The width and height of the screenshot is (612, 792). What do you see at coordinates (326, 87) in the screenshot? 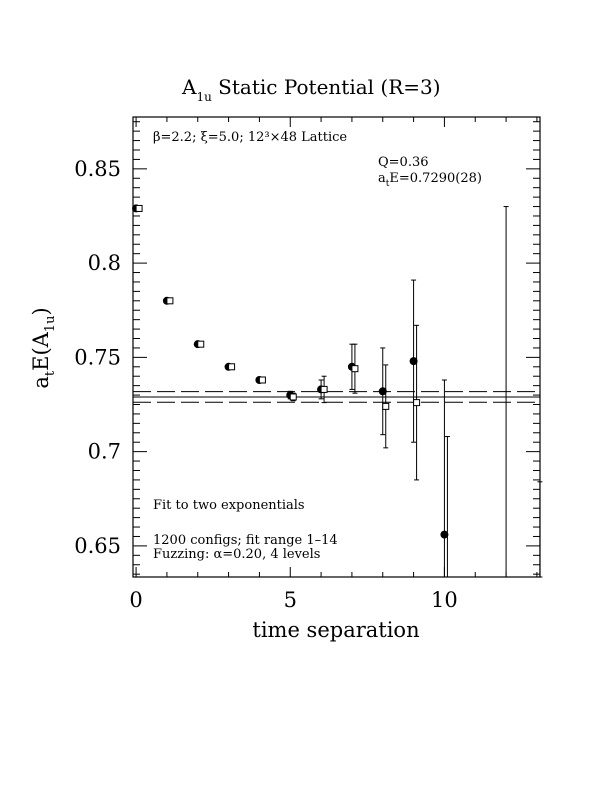
I see `chart-title-rest: Static Potential (R=3)` at bounding box center [326, 87].